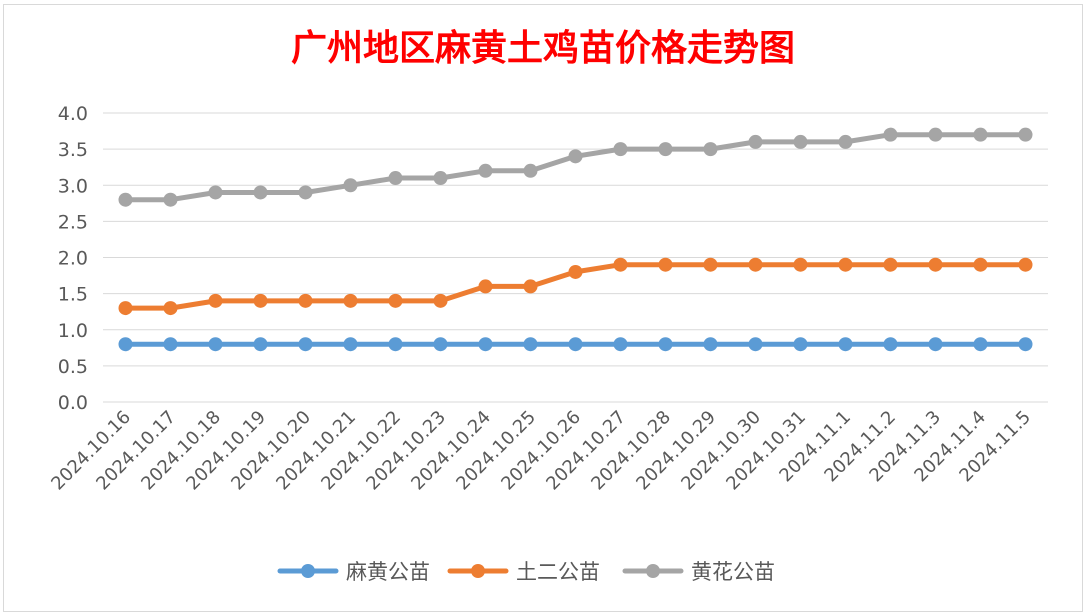  I want to click on legend-label: 土二公苗, so click(558, 572).